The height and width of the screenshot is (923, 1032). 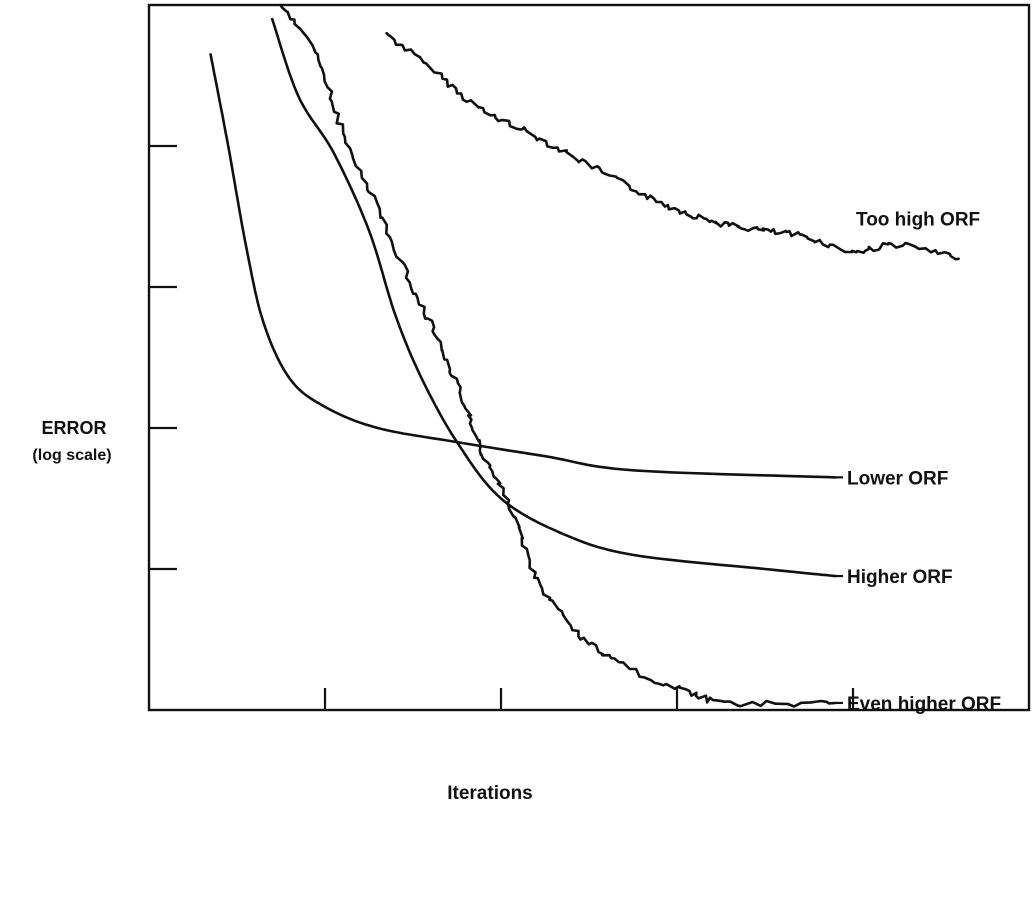 I want to click on series-line, so click(x=672, y=146).